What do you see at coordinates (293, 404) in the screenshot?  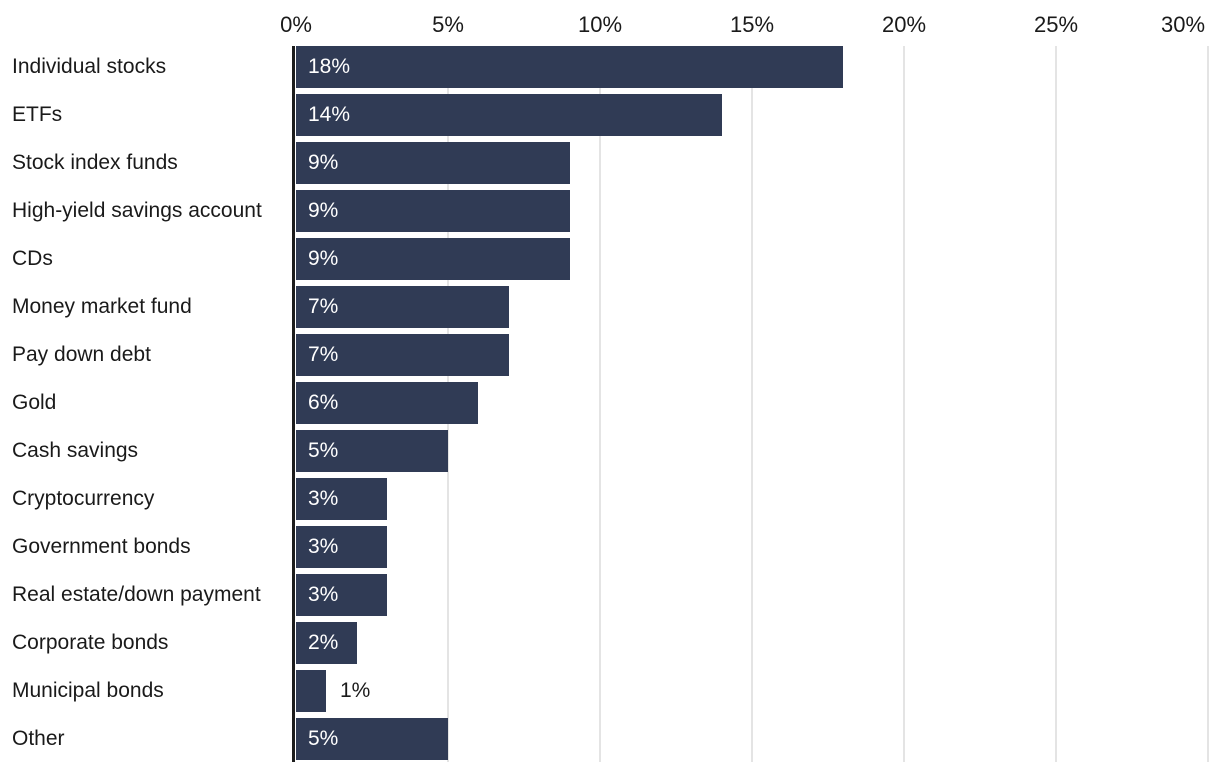 I see `y-axis-line` at bounding box center [293, 404].